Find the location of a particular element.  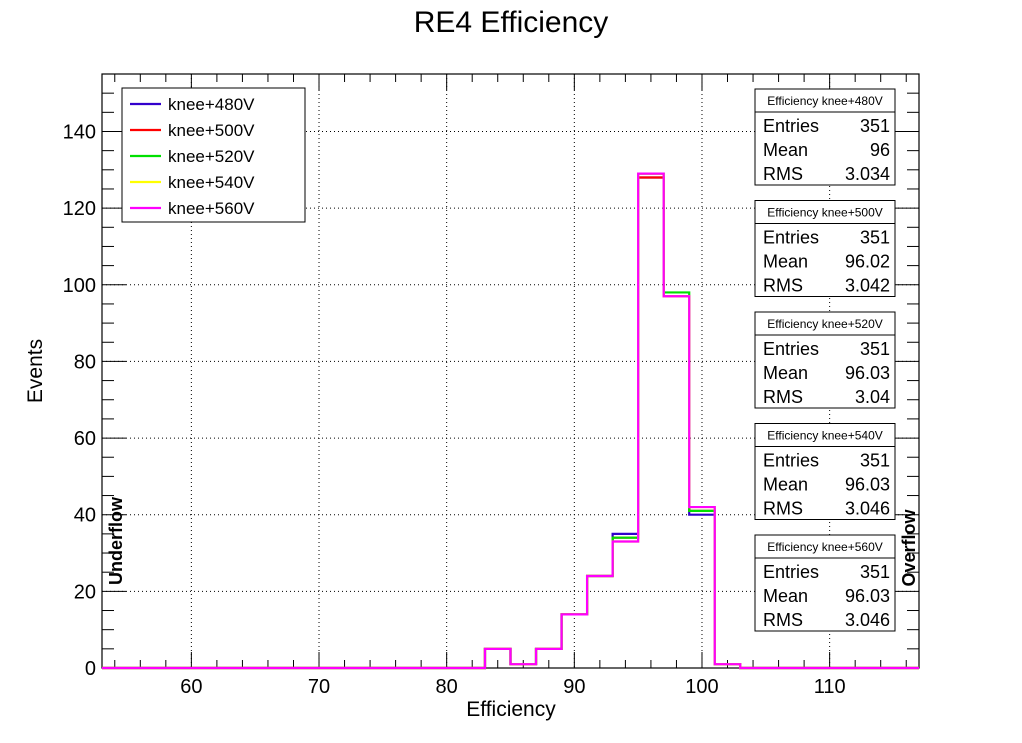

x-tick-label: 90 is located at coordinates (574, 687).